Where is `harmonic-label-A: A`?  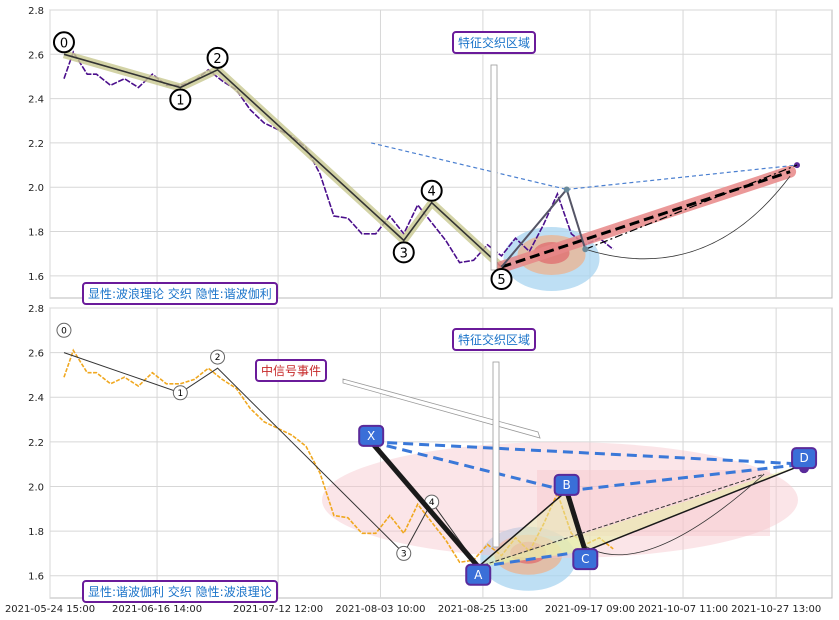 harmonic-label-A: A is located at coordinates (478, 575).